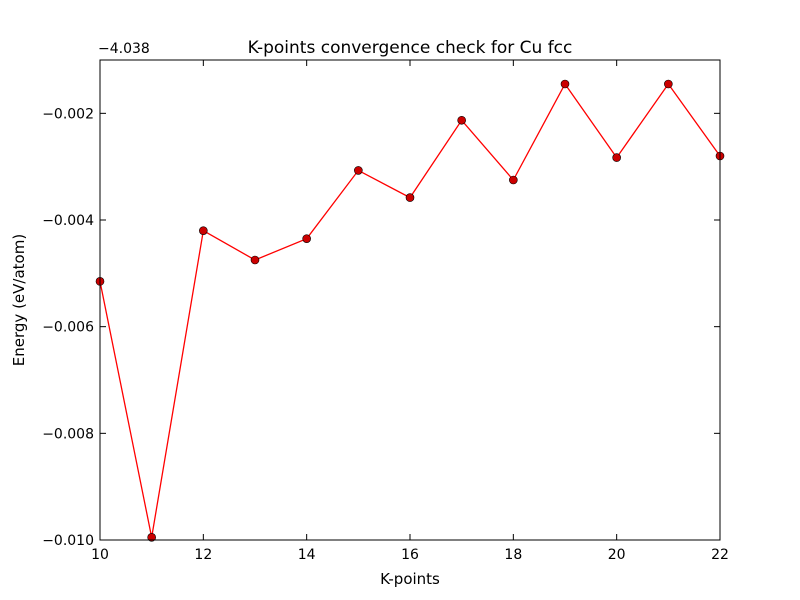 This screenshot has height=600, width=800. What do you see at coordinates (410, 579) in the screenshot?
I see `x-axis-label: K-points` at bounding box center [410, 579].